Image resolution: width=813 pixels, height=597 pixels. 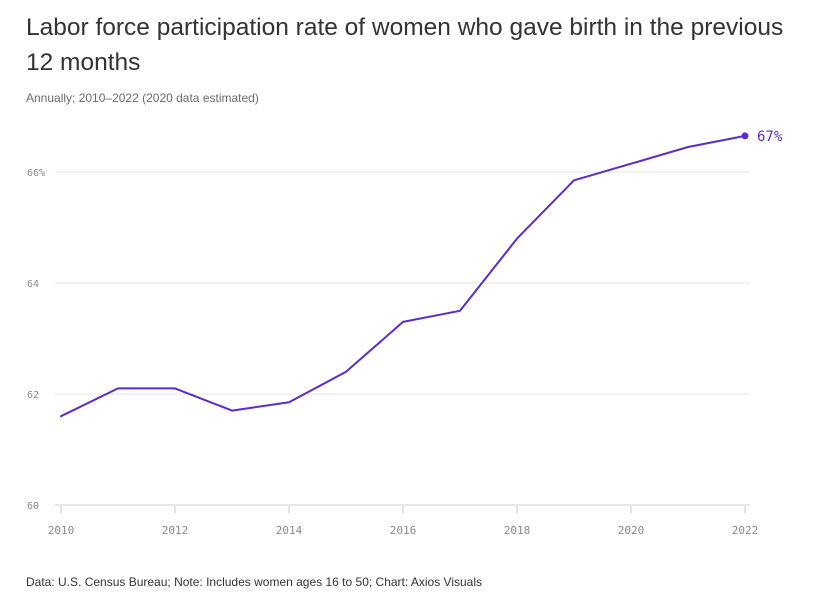 I want to click on x-tick-label: 2022, so click(x=745, y=530).